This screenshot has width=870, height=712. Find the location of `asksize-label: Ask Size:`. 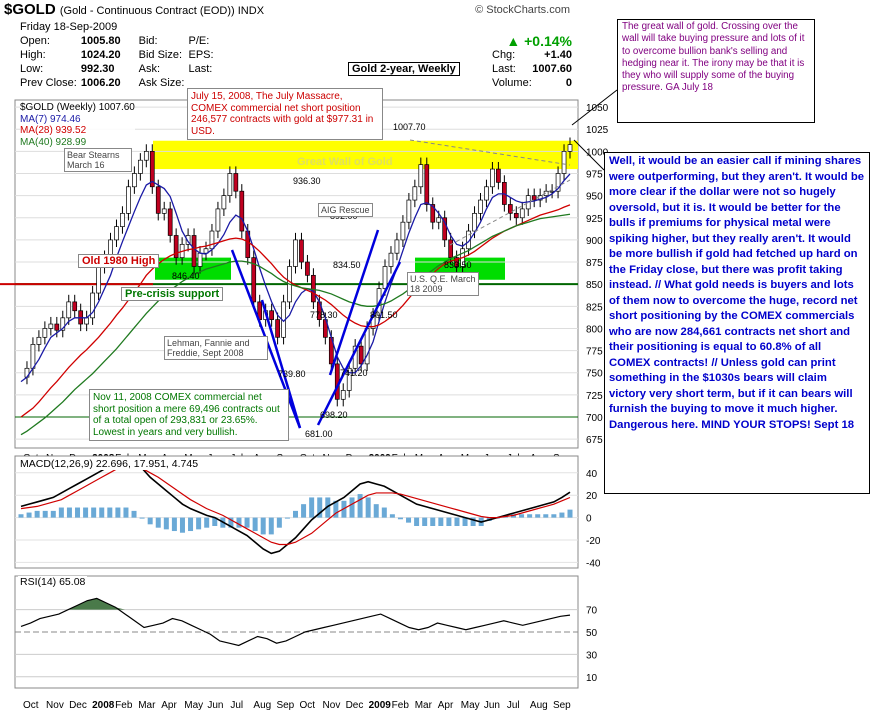

asksize-label: Ask Size: is located at coordinates (161, 83).